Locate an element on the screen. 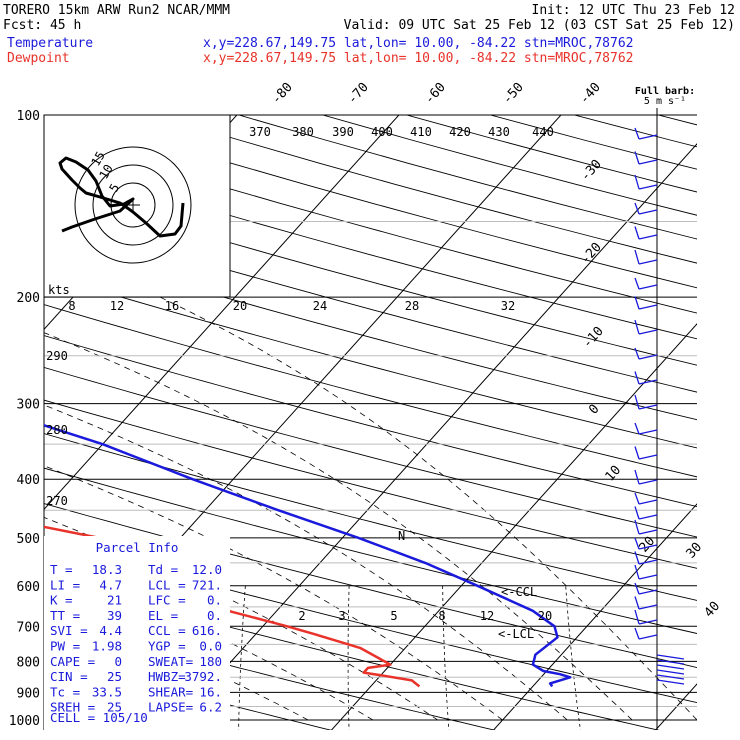 This screenshot has width=740, height=740. mixing-ratio-label: 8 is located at coordinates (441, 616).